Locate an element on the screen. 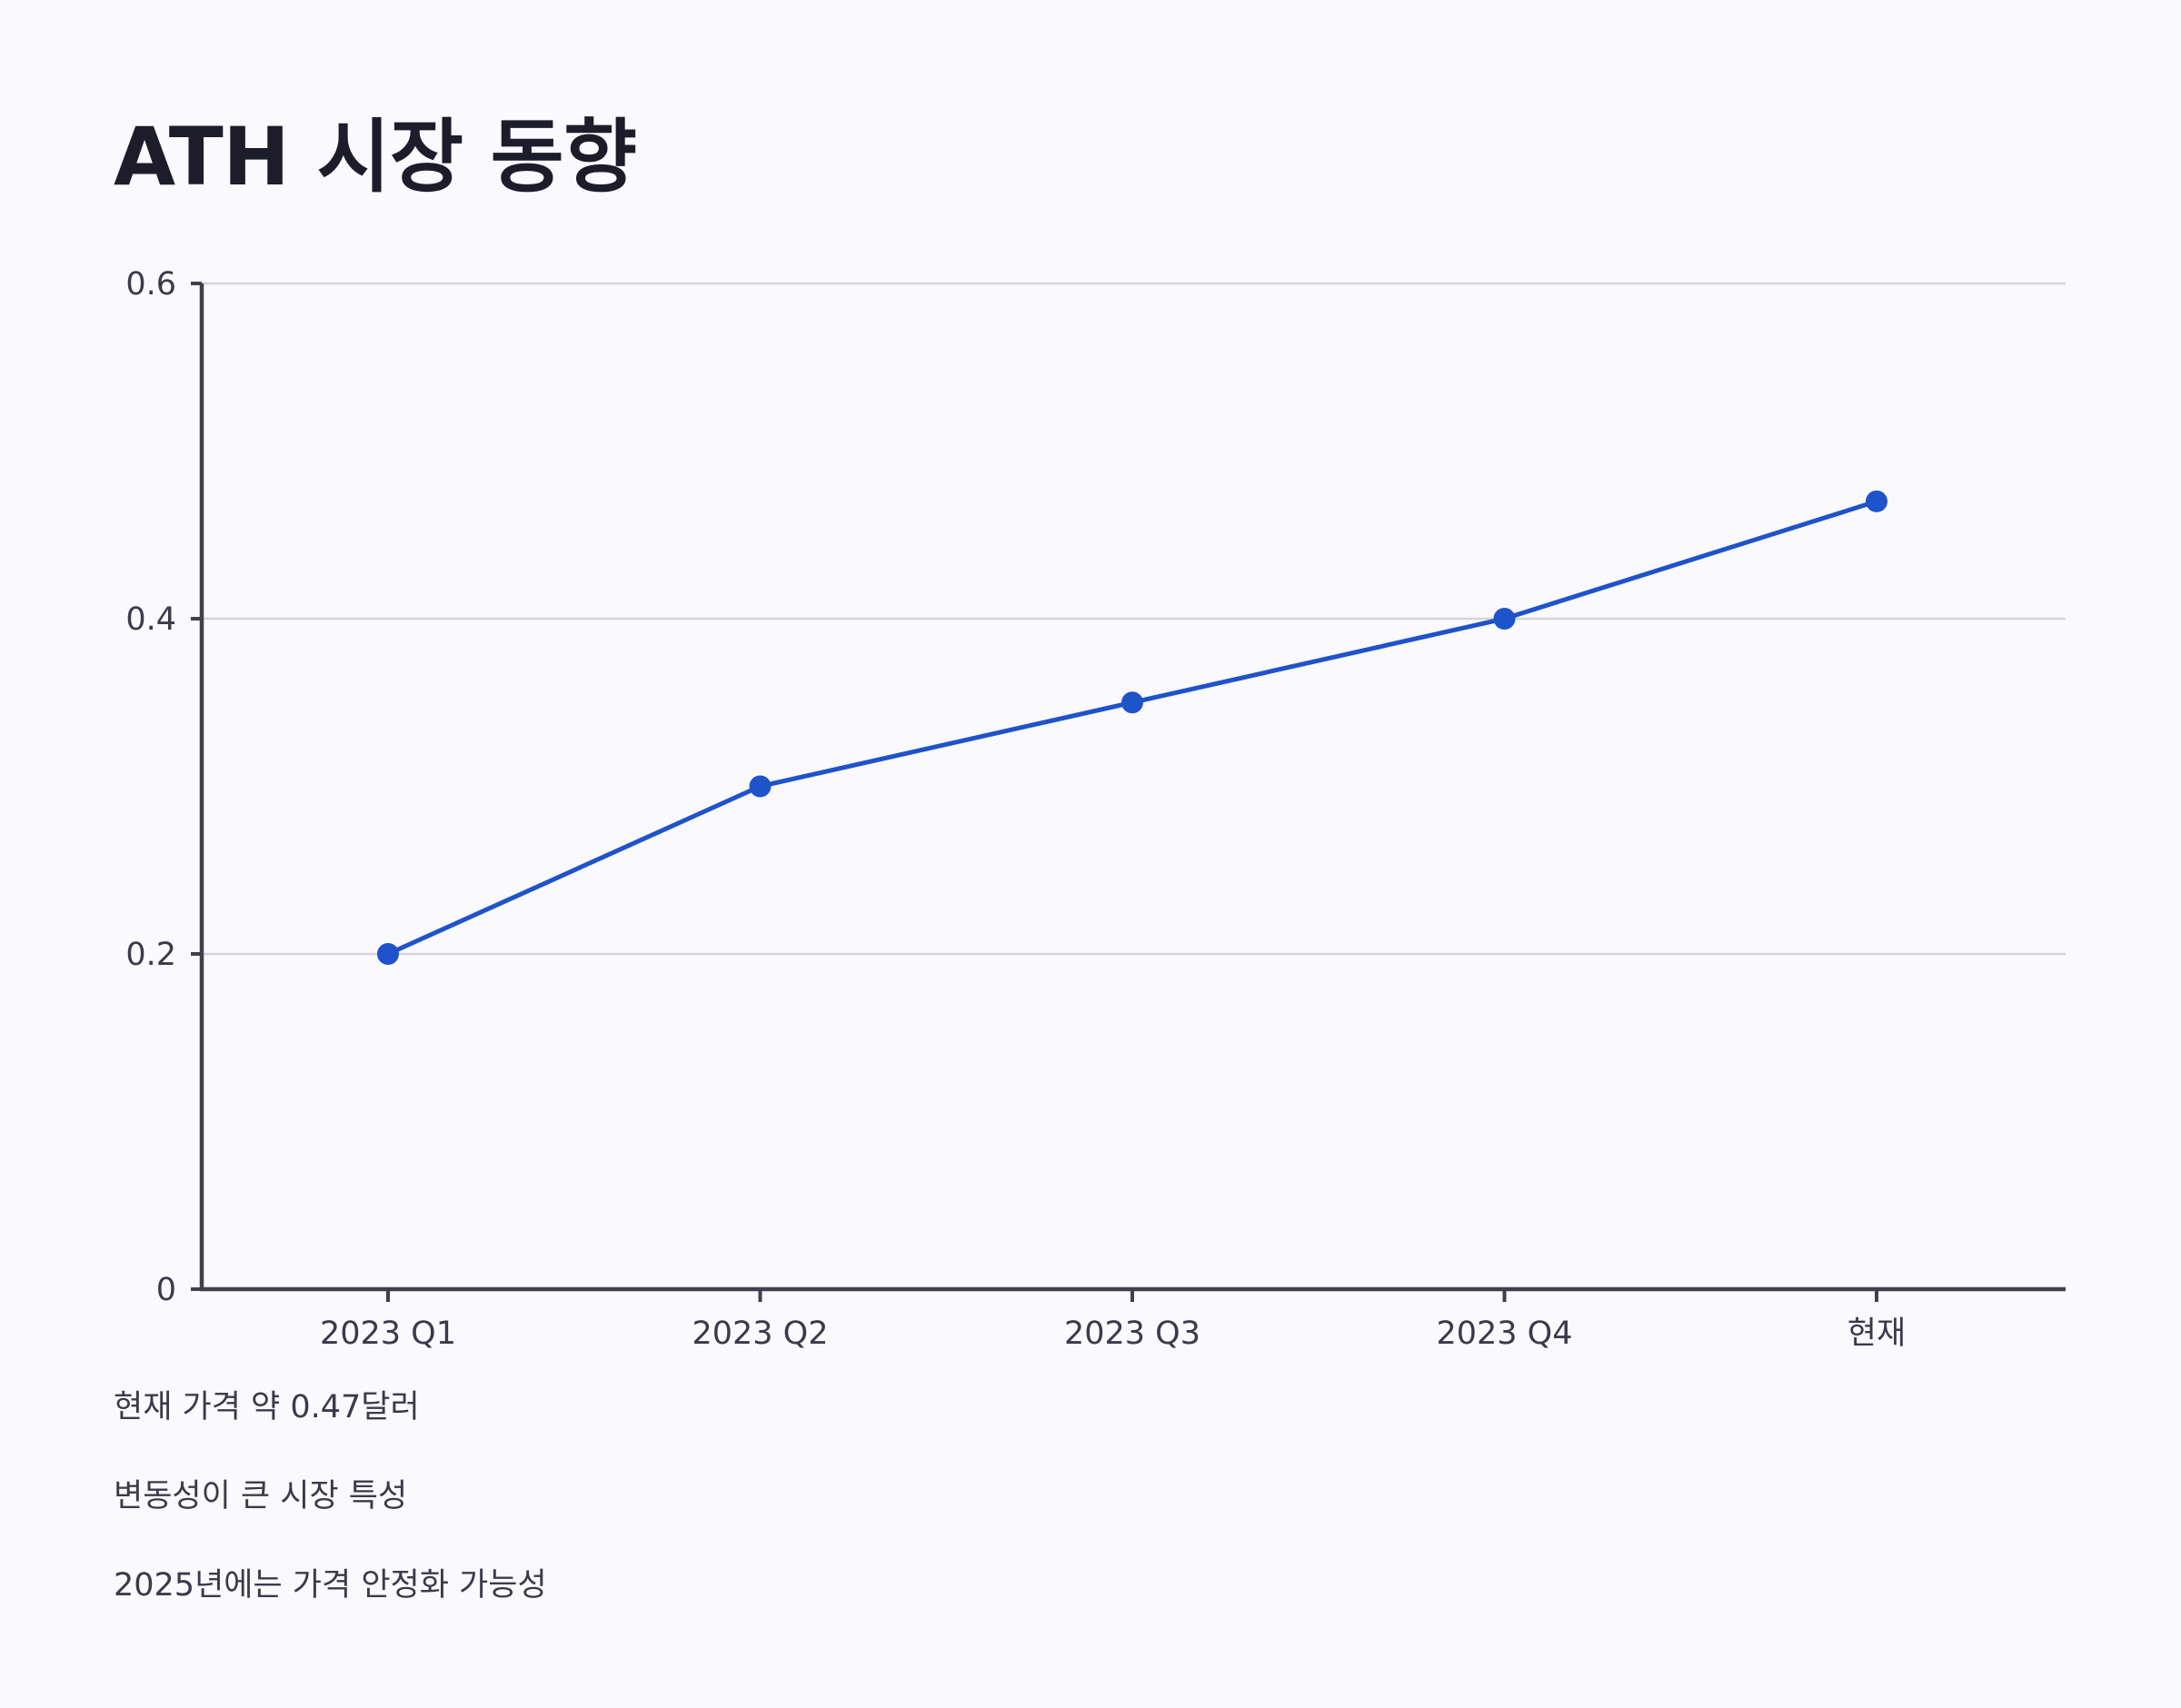 The image size is (2181, 1708). note-item: 2025년에는 가격 안정화 가능성 is located at coordinates (330, 1585).